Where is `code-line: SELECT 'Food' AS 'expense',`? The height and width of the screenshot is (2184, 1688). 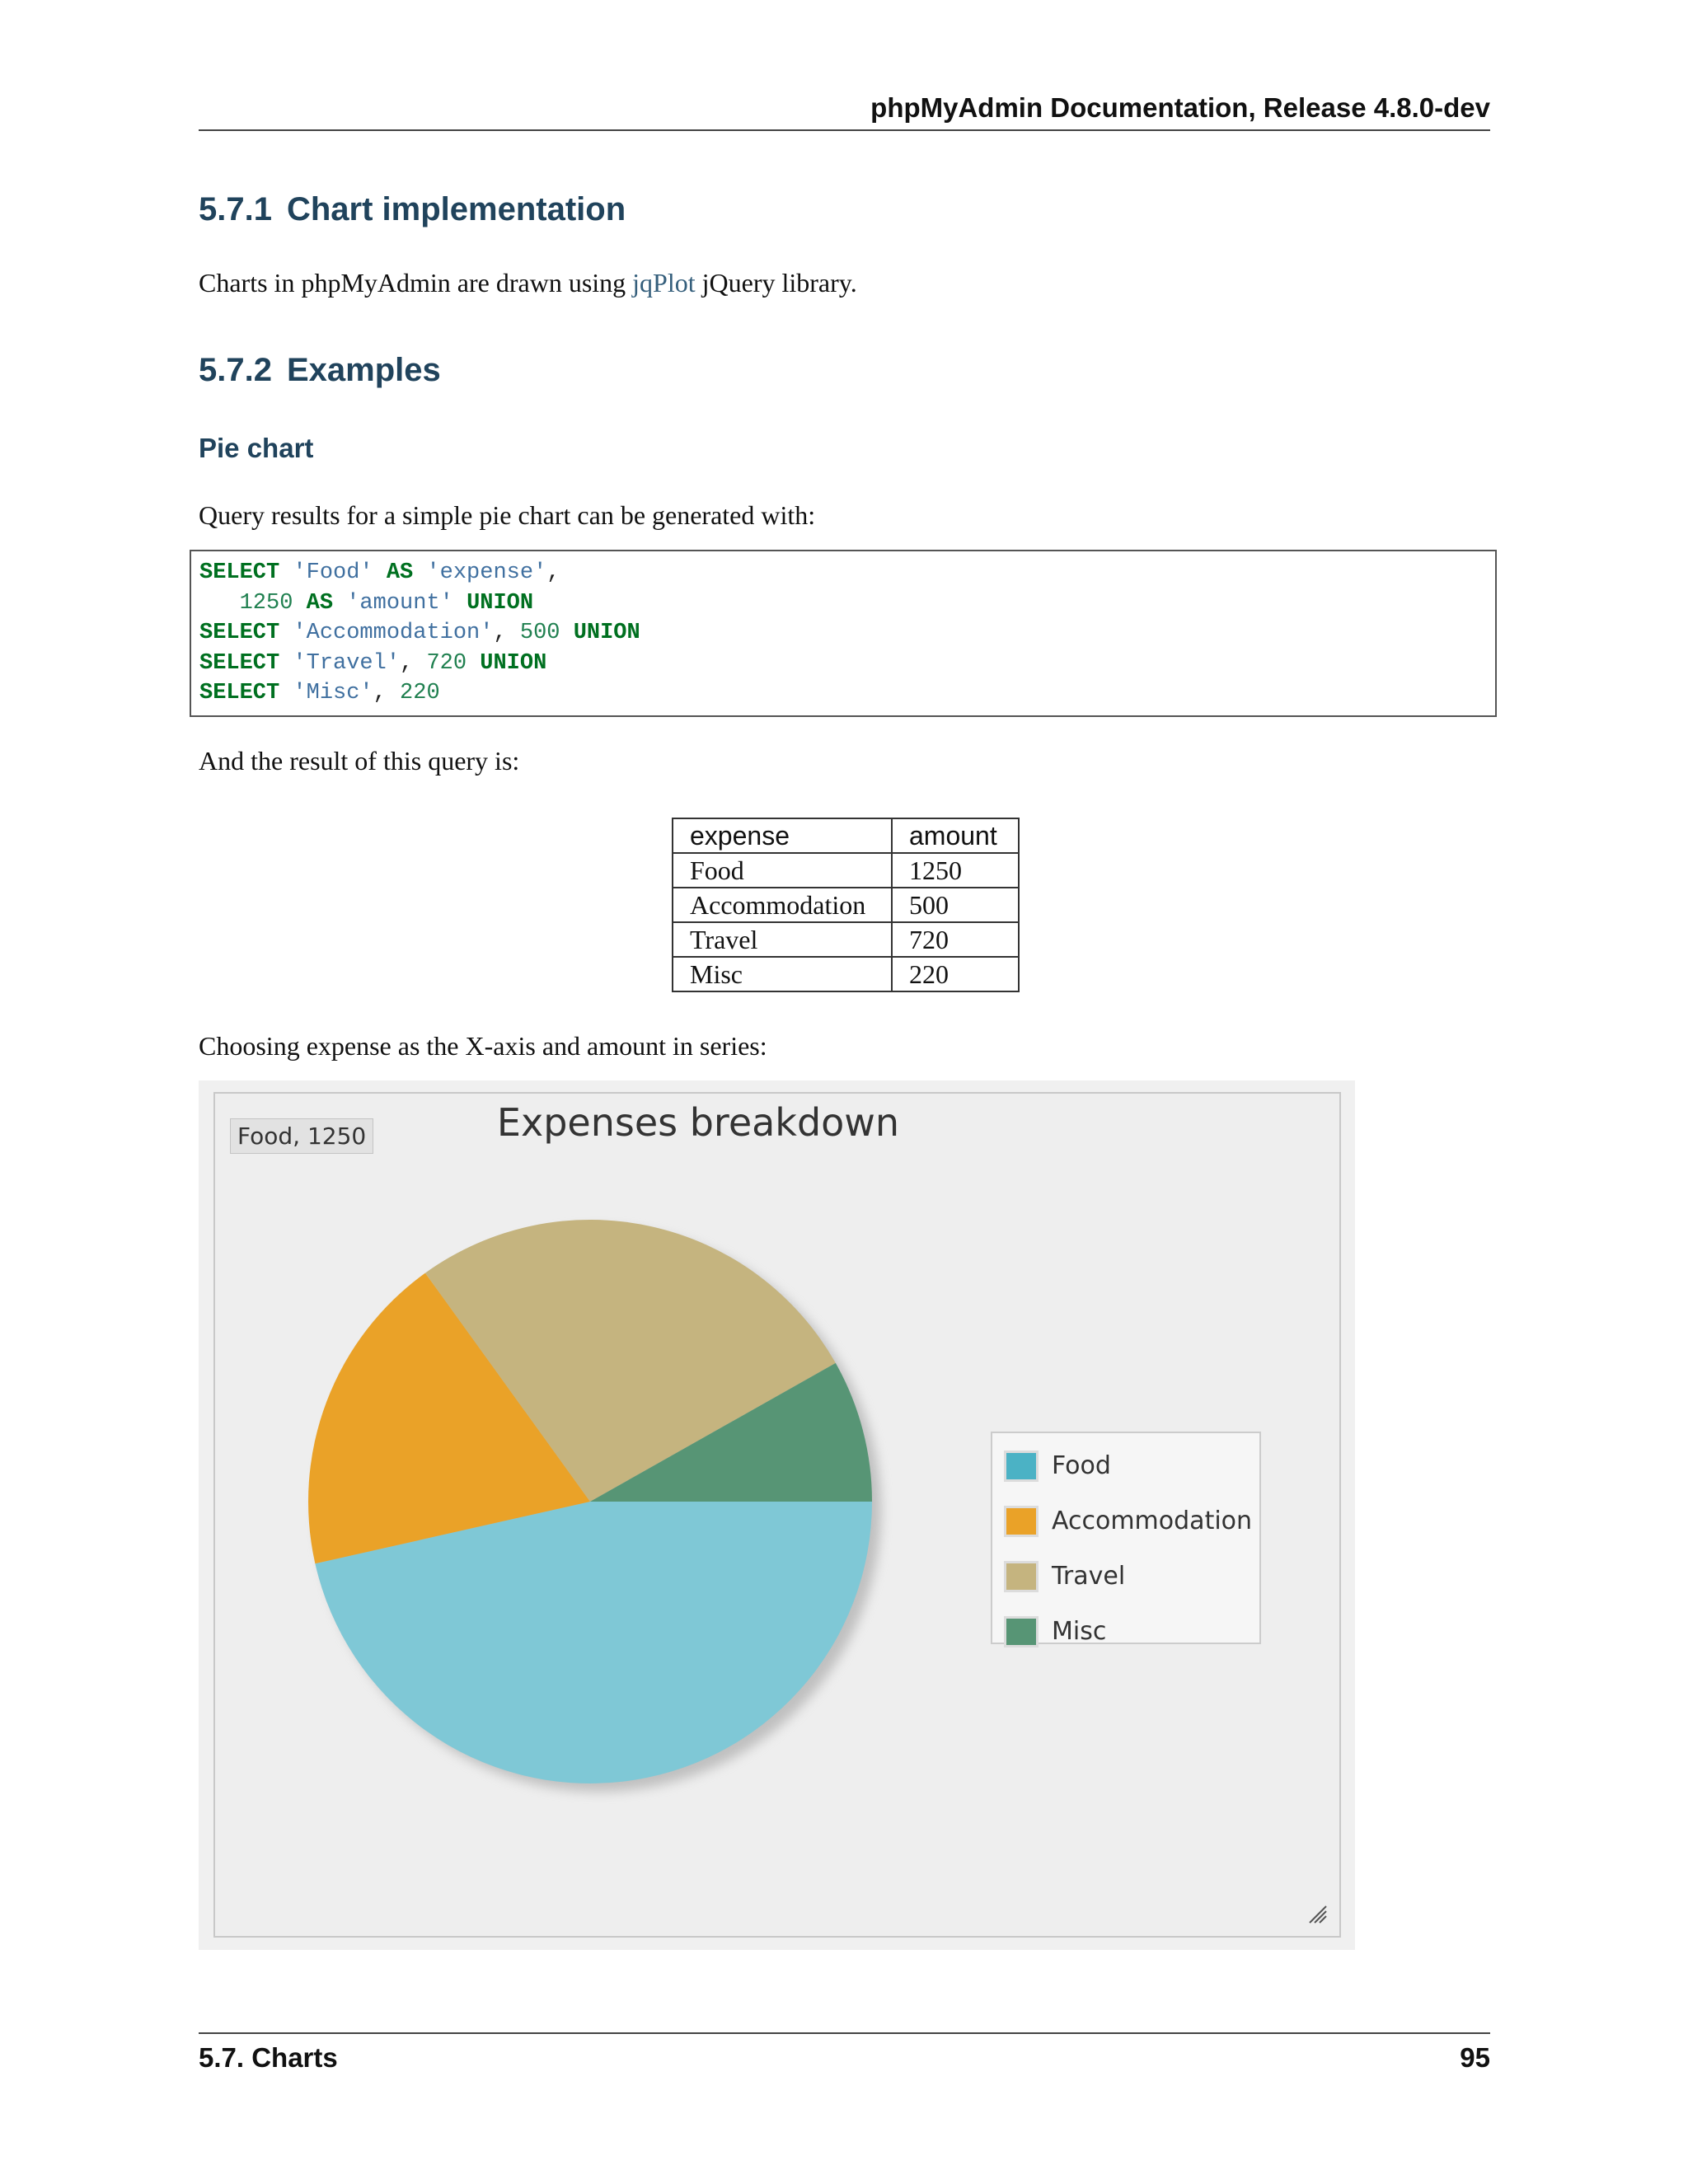
code-line: SELECT 'Food' AS 'expense', is located at coordinates (379, 572).